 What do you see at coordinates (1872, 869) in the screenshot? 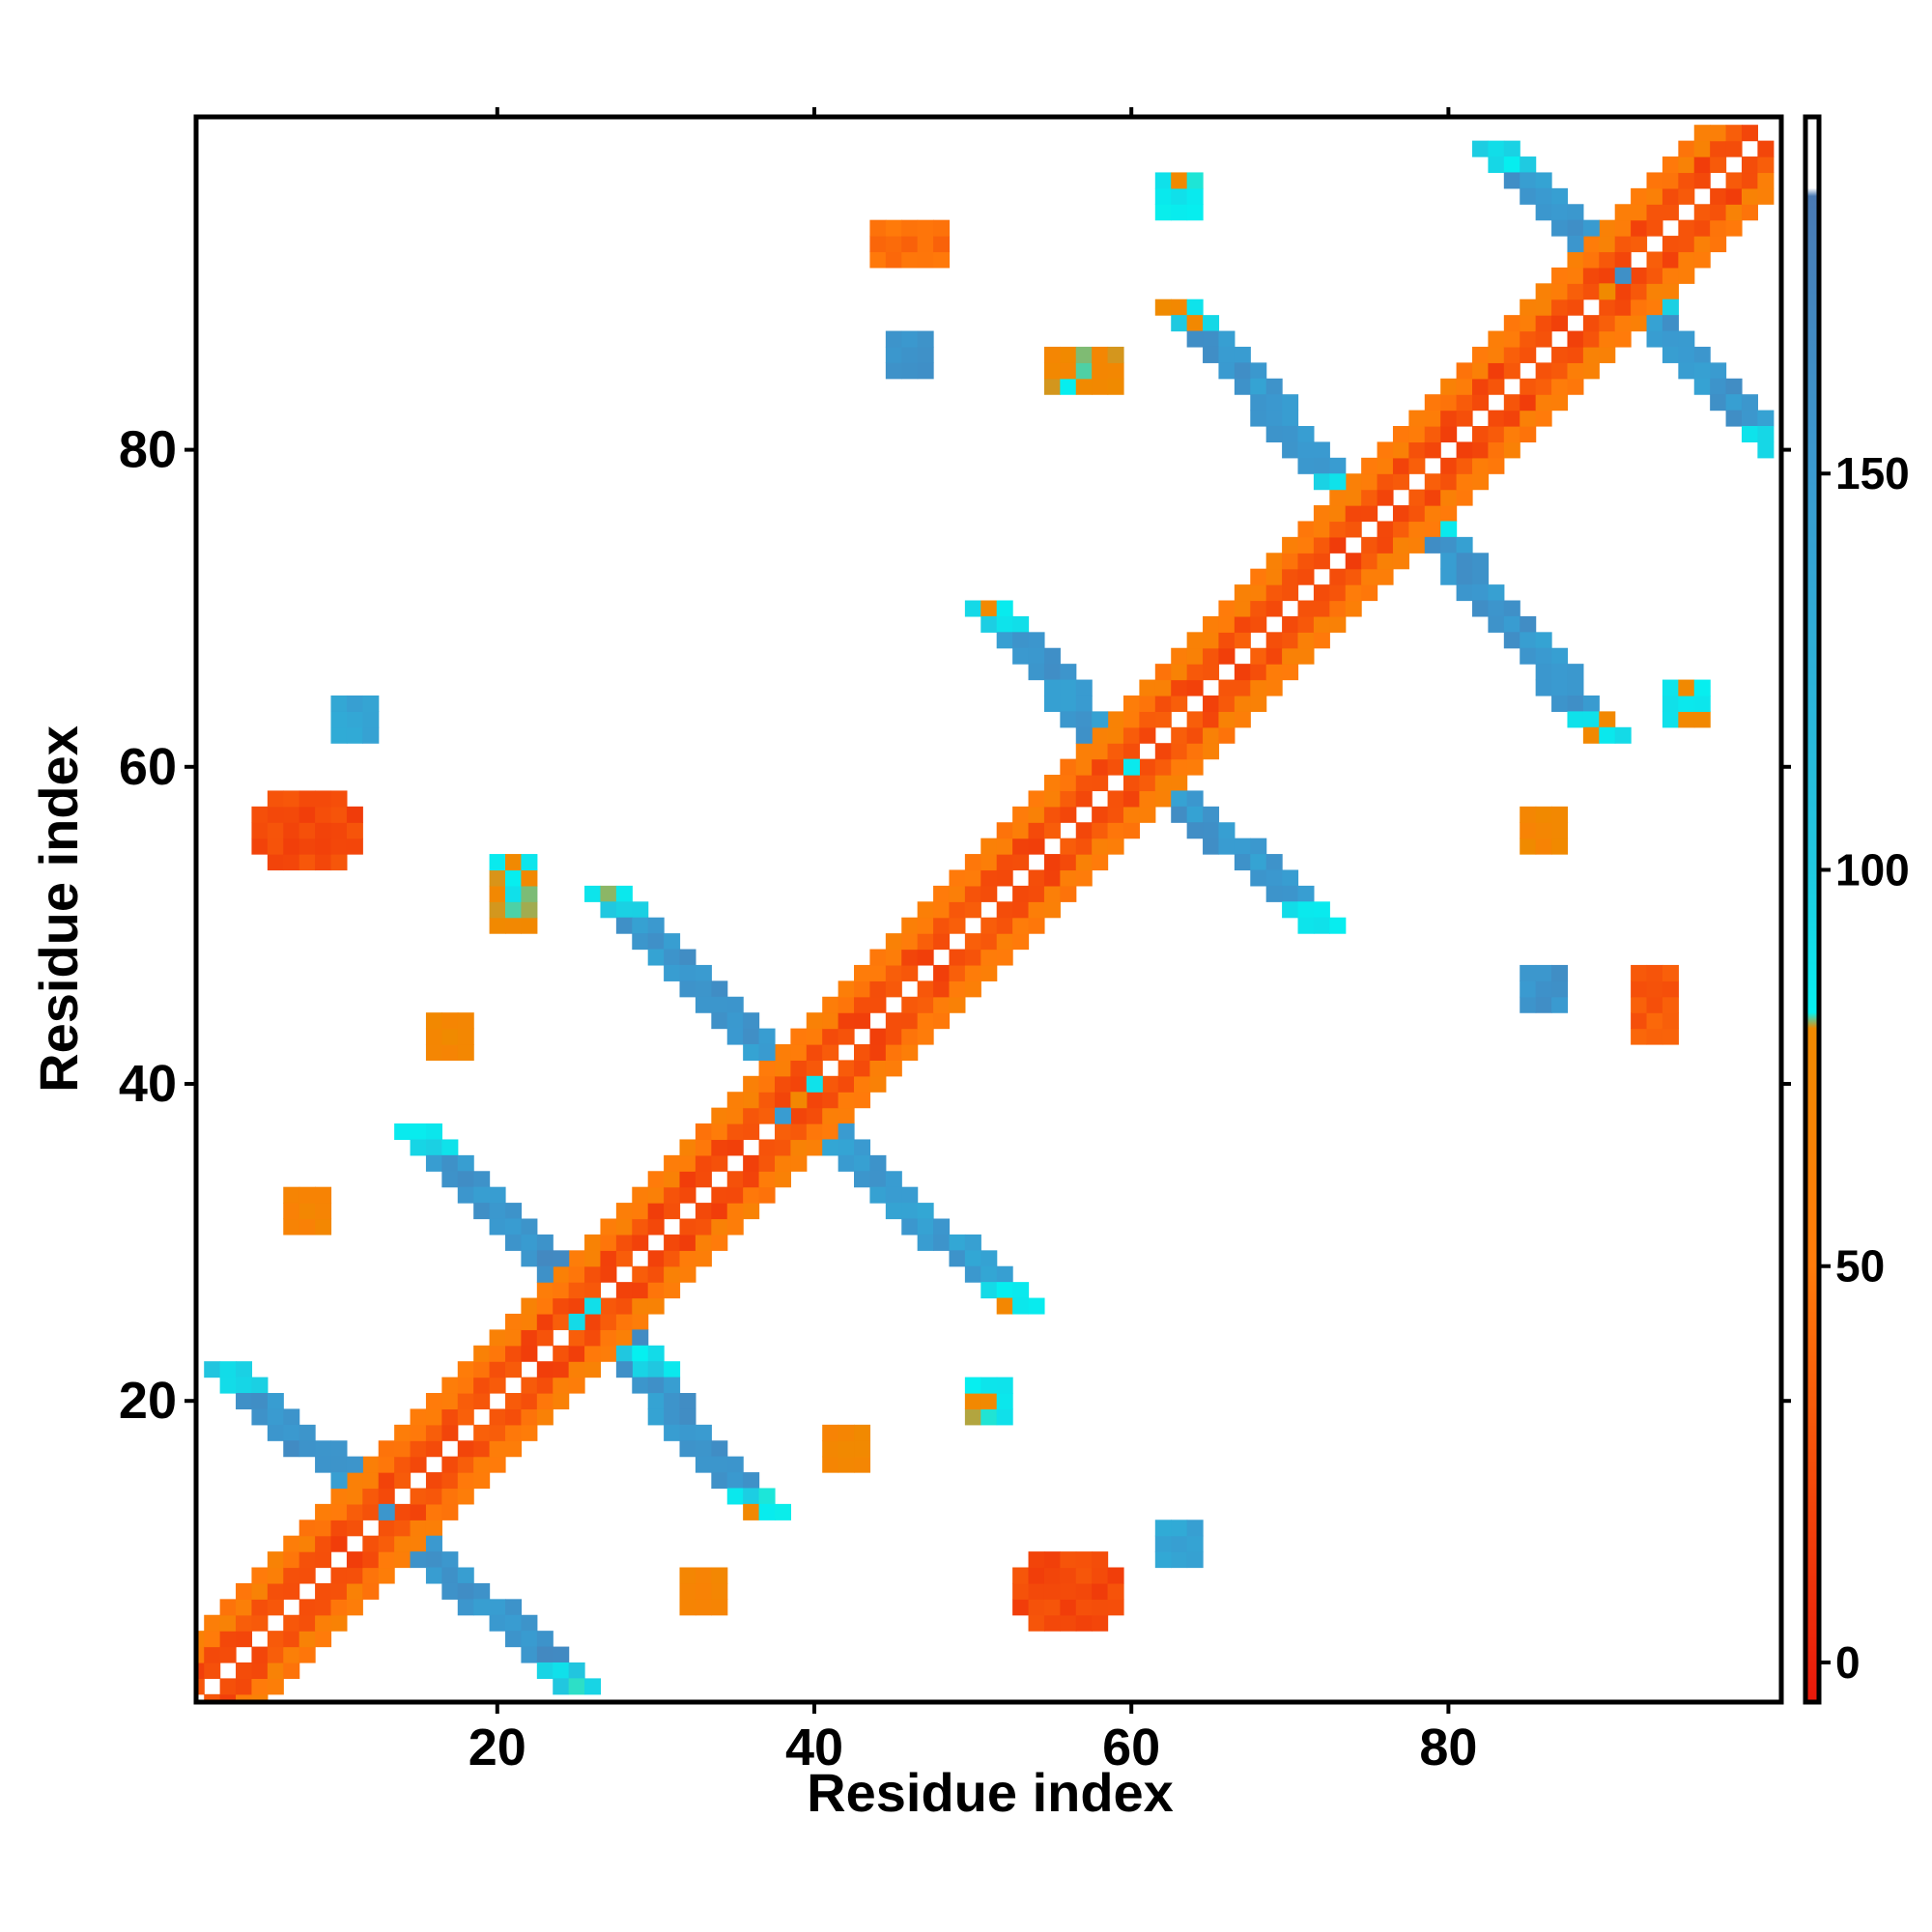
I see `colorbar-tick-label: 100` at bounding box center [1872, 869].